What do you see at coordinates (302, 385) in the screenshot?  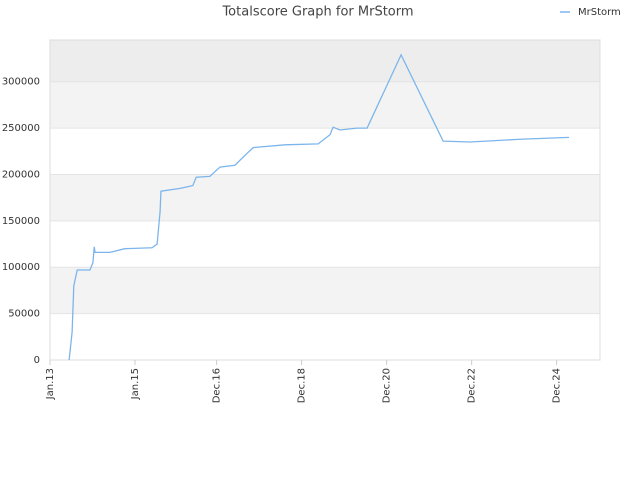 I see `x-tick-label: Dec.18` at bounding box center [302, 385].